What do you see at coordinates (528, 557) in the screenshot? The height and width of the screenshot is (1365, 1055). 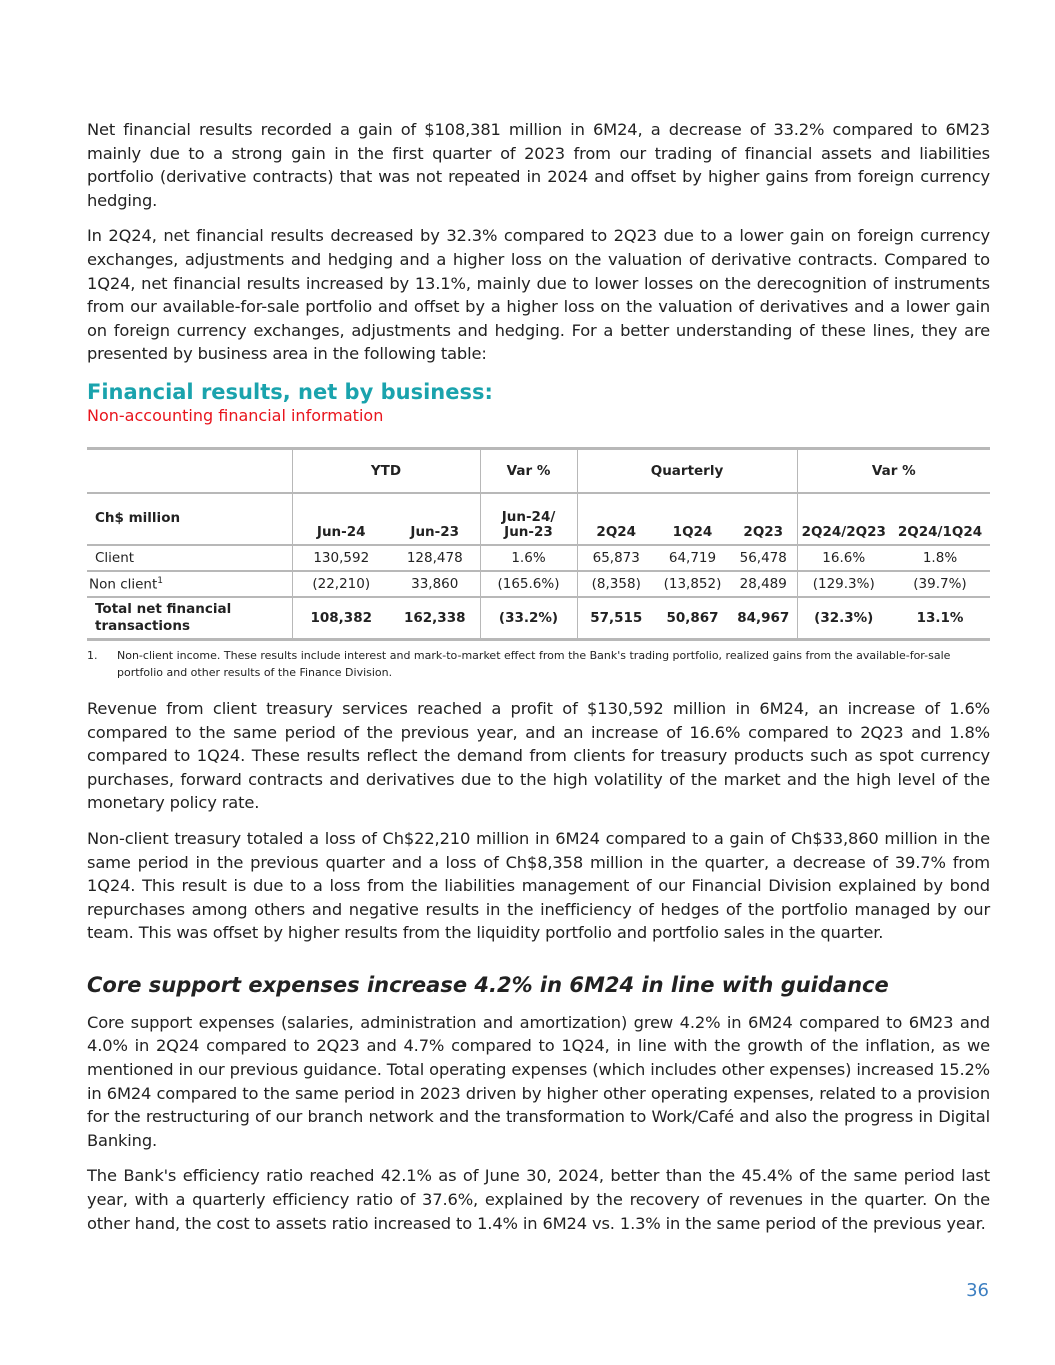 I see `cell: 1.6%` at bounding box center [528, 557].